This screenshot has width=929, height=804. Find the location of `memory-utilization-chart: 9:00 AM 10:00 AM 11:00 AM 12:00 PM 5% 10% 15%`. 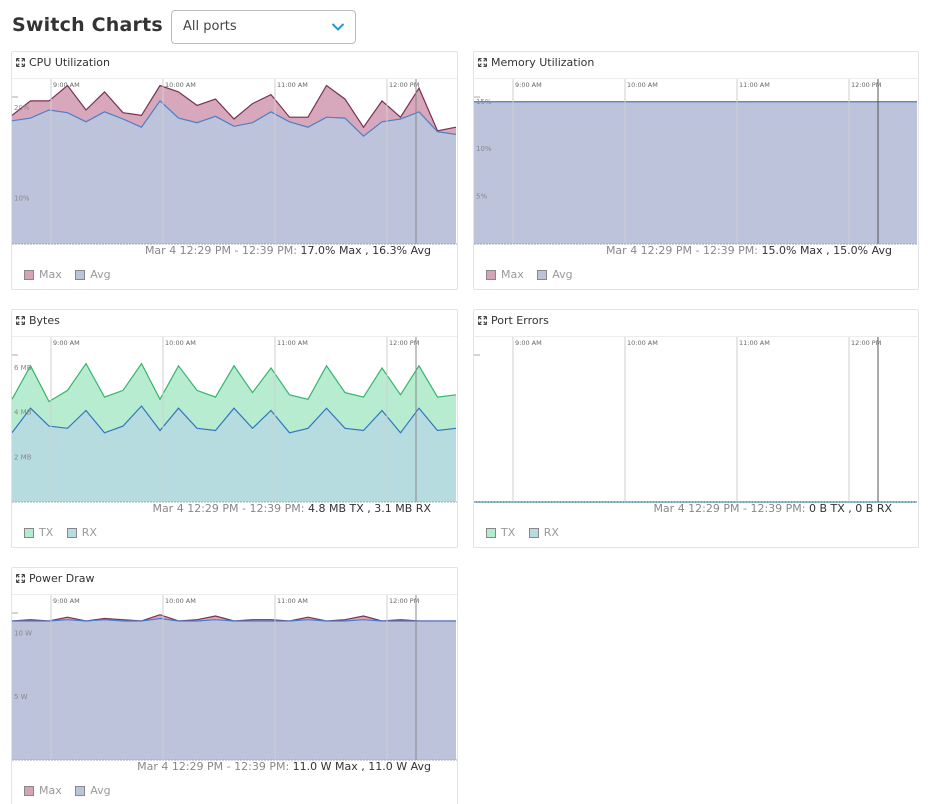

memory-utilization-chart: 9:00 AM 10:00 AM 11:00 AM 12:00 PM 5% 10% 15% is located at coordinates (696, 162).